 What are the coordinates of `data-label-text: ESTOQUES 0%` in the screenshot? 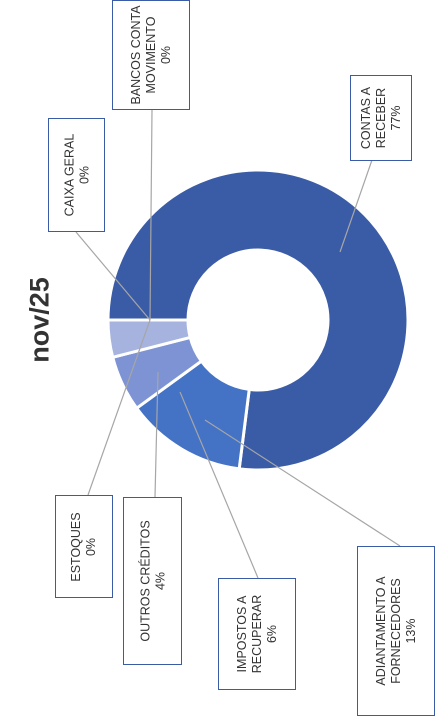 It's located at (84, 546).